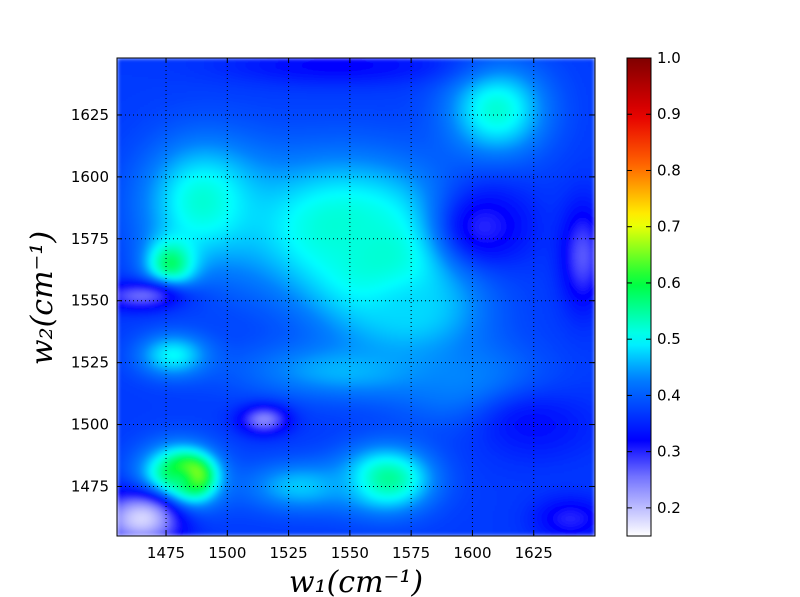 The image size is (800, 597). I want to click on x-tick-label: 1625, so click(534, 553).